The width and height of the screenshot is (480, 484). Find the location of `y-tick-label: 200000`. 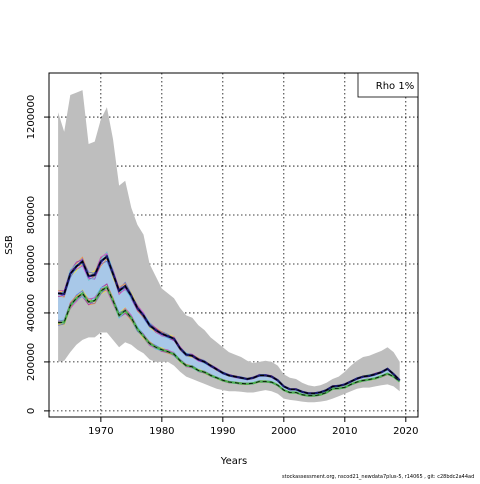

y-tick-label: 200000 is located at coordinates (31, 362).